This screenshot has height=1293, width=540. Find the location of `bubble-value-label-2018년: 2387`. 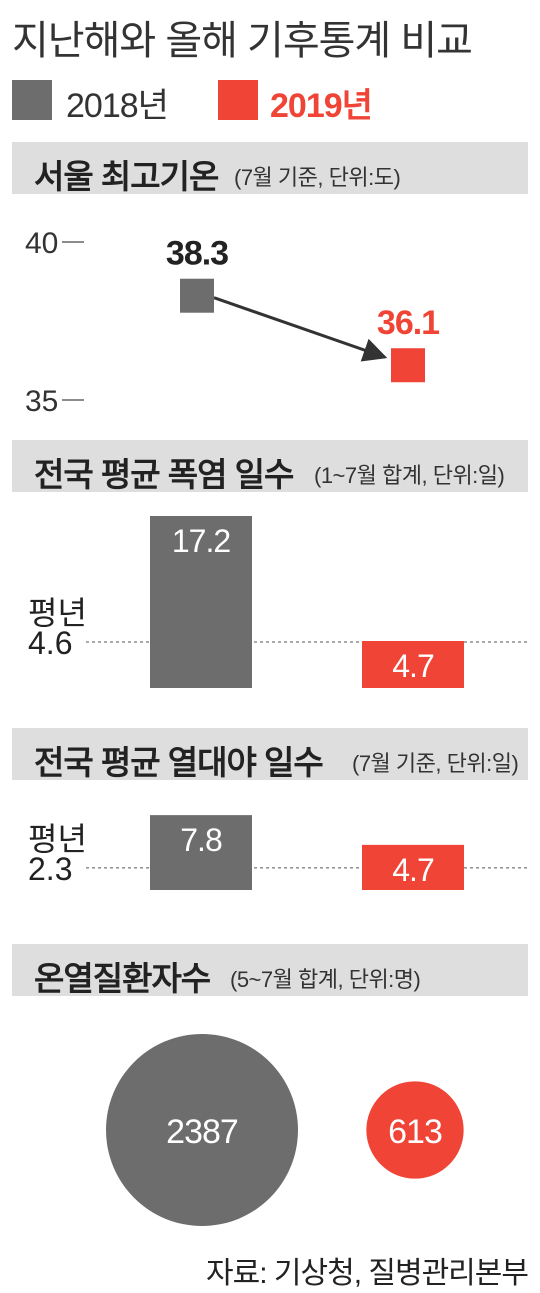

bubble-value-label-2018년: 2387 is located at coordinates (202, 1132).